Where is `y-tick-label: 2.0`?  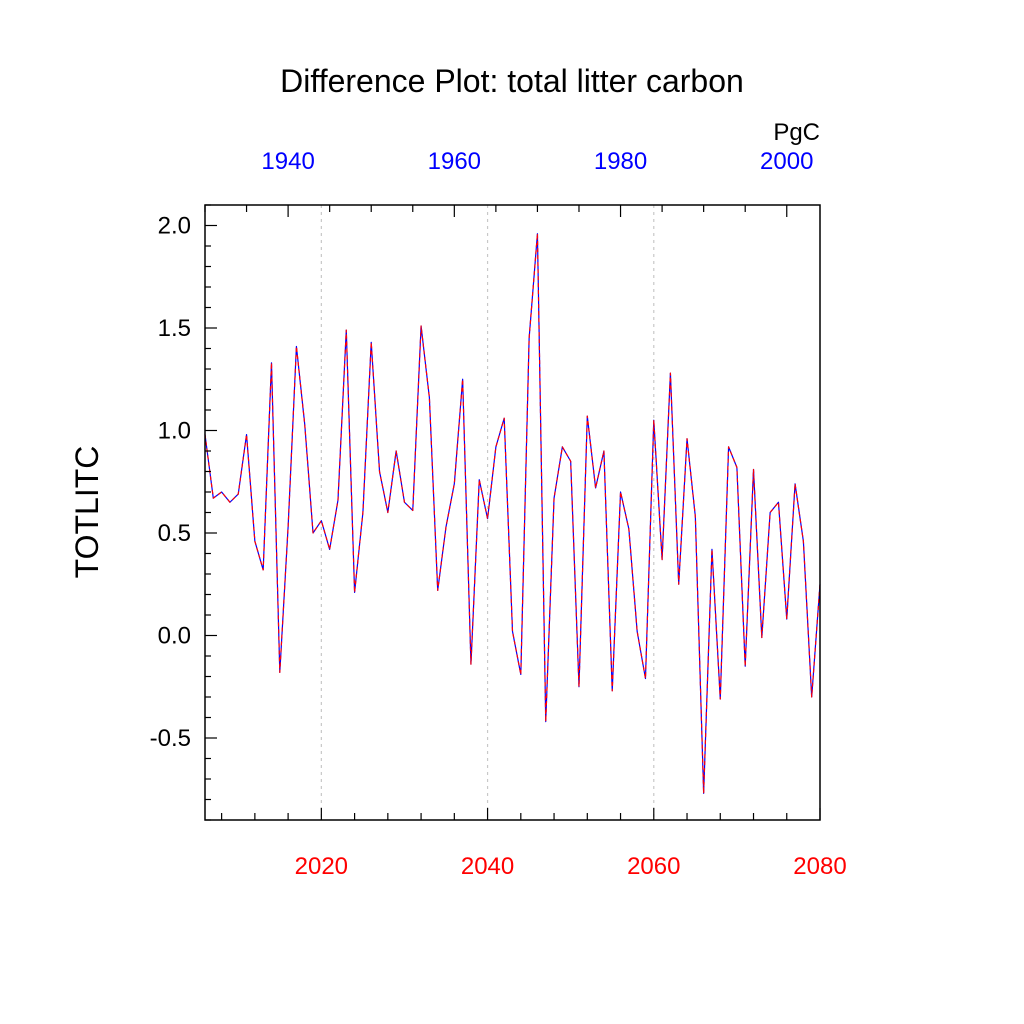
y-tick-label: 2.0 is located at coordinates (174, 226).